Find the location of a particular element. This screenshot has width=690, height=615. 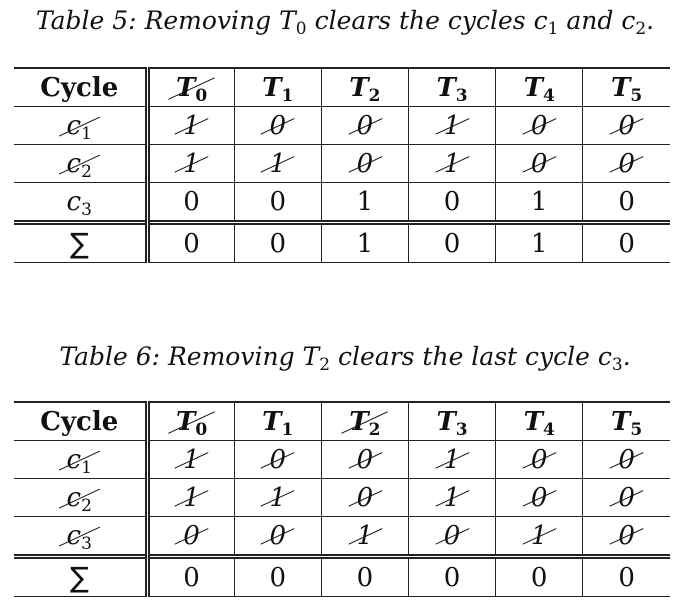

sum-row: ∑ 0 0 0 0 0 0 is located at coordinates (342, 576).